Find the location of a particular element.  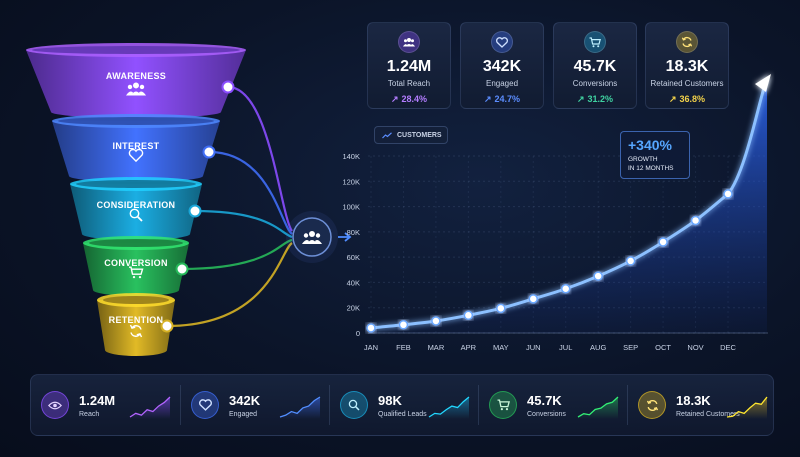

kpi-value: 1.24M is located at coordinates (409, 66).